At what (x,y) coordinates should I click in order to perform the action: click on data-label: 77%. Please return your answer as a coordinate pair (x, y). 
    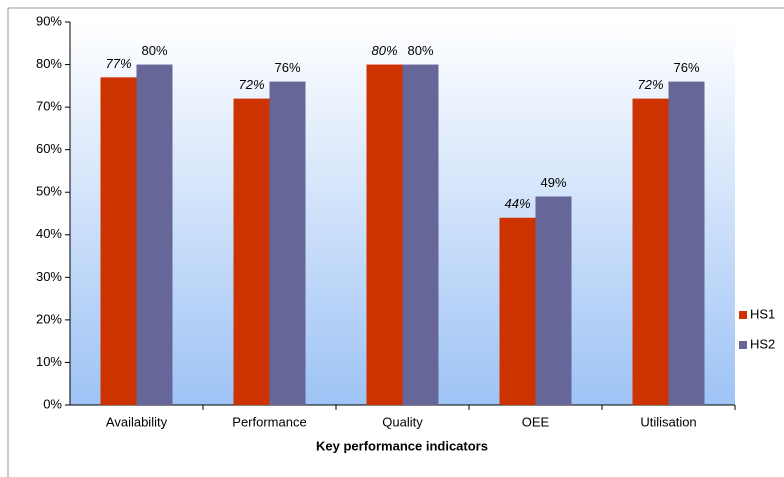
    Looking at the image, I should click on (118, 63).